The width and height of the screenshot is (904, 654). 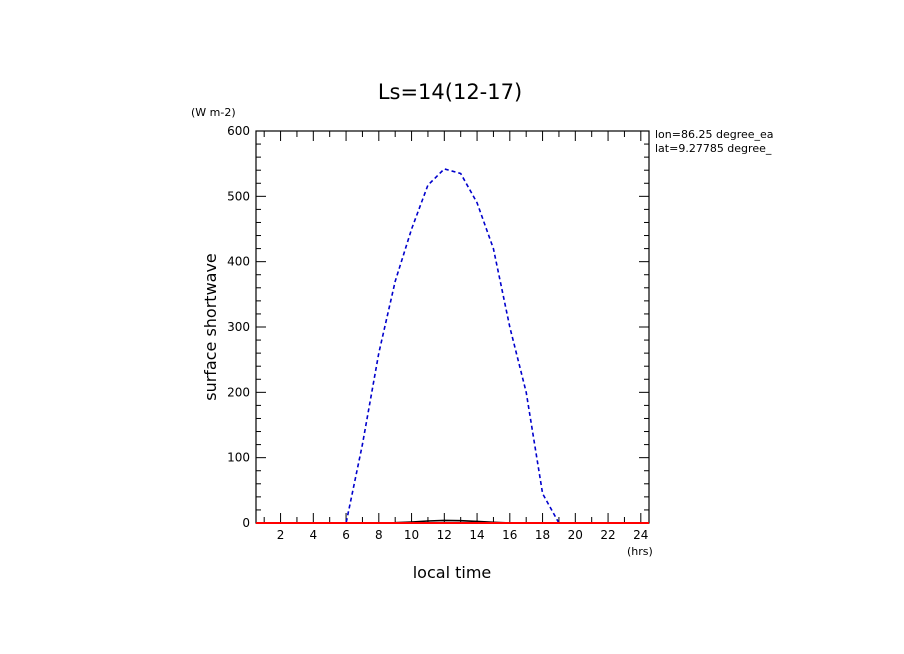 I want to click on annotation-lat: lat=9.27785 degree_, so click(x=713, y=148).